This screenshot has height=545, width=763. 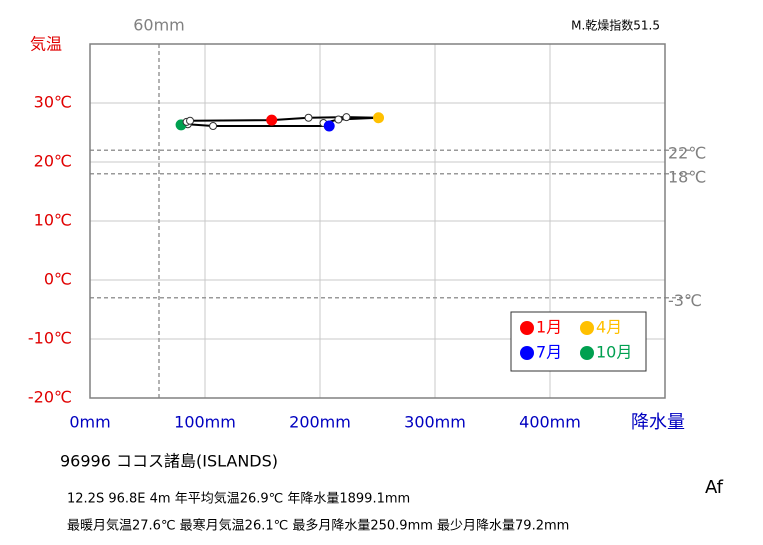 What do you see at coordinates (169, 461) in the screenshot?
I see `station: 96996 ココス諸島(ISLANDS)` at bounding box center [169, 461].